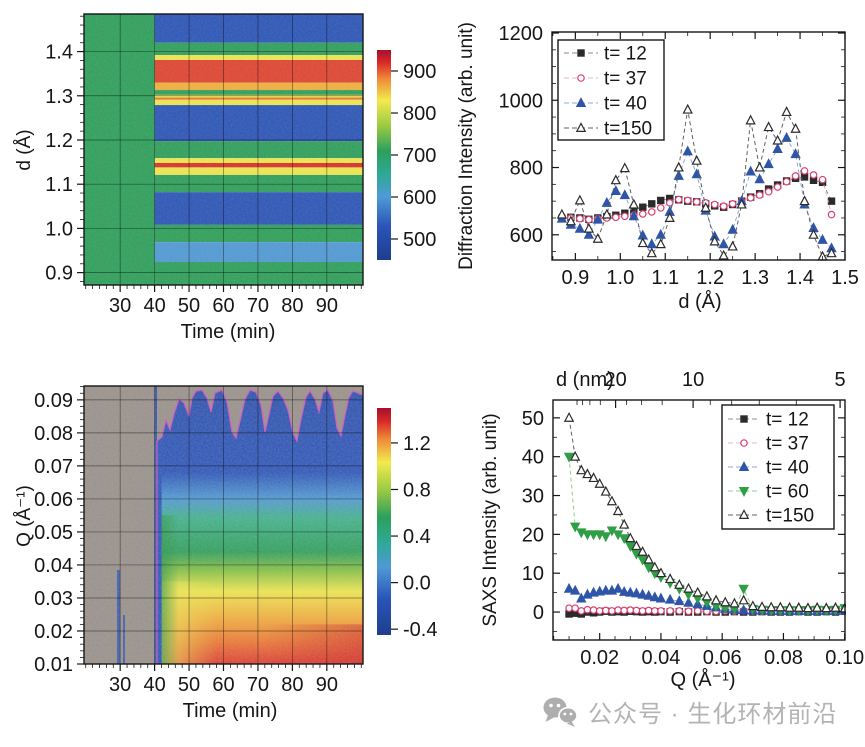 The image size is (865, 747). What do you see at coordinates (599, 658) in the screenshot?
I see `x-tick-label: 0.02` at bounding box center [599, 658].